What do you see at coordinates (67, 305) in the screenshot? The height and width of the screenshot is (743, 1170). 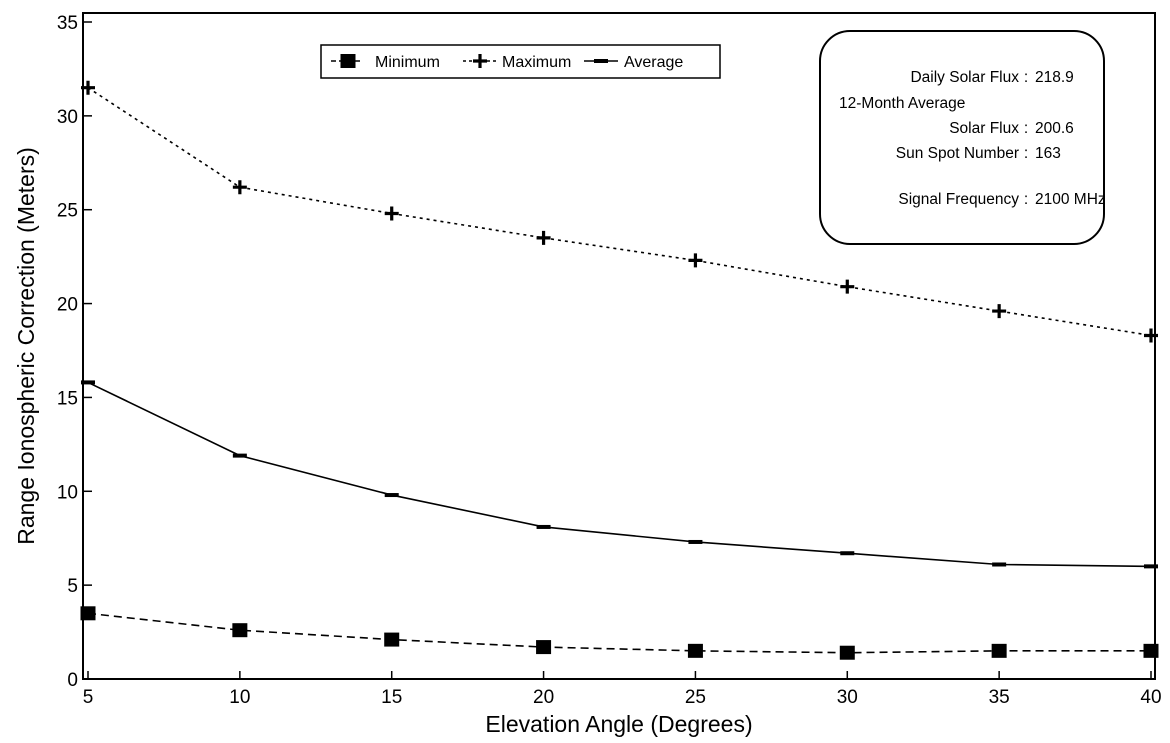 I see `y-tick-label: 20` at bounding box center [67, 305].